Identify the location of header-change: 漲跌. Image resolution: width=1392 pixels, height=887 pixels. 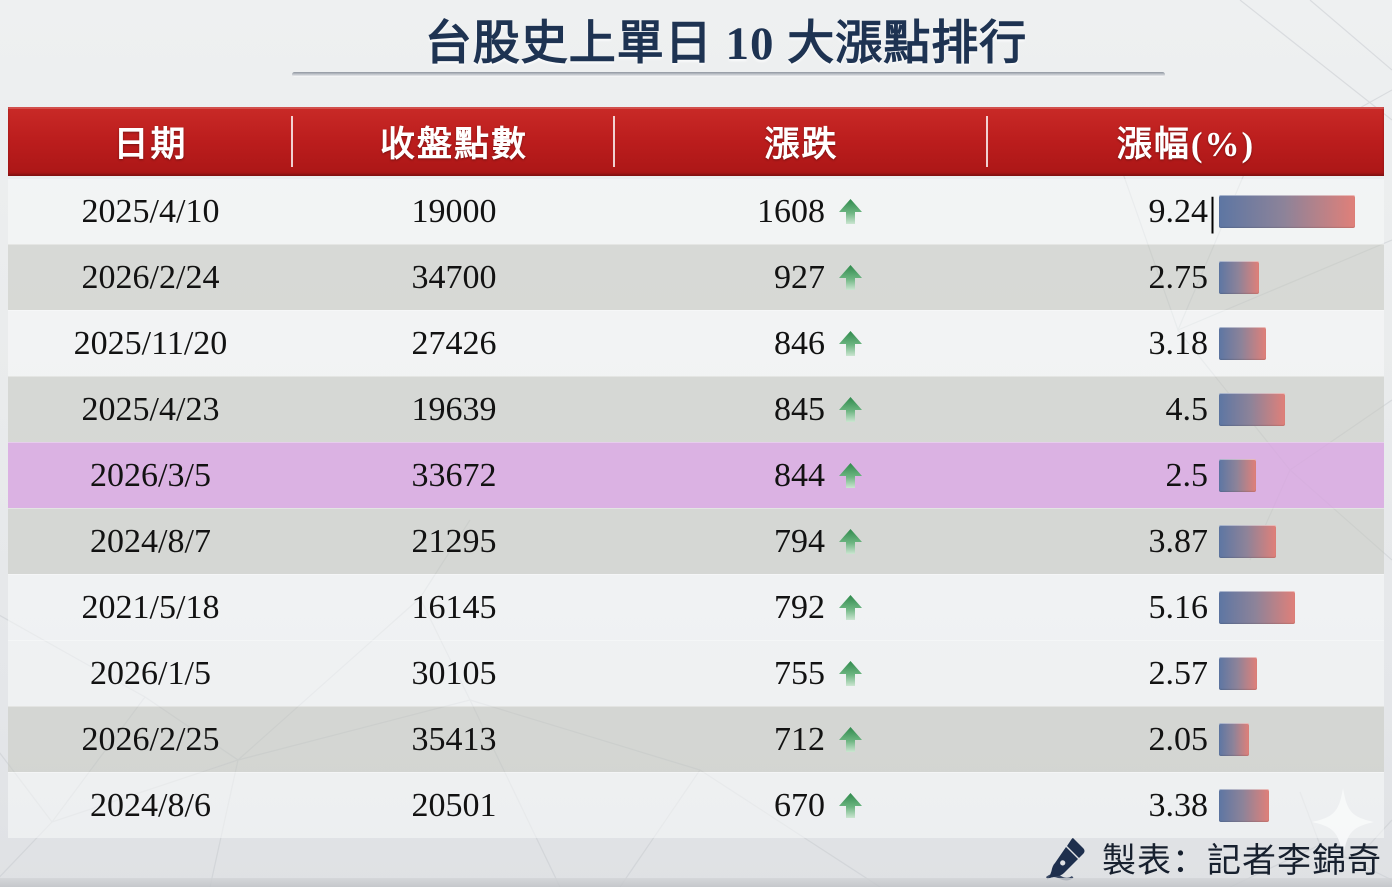
(800, 141).